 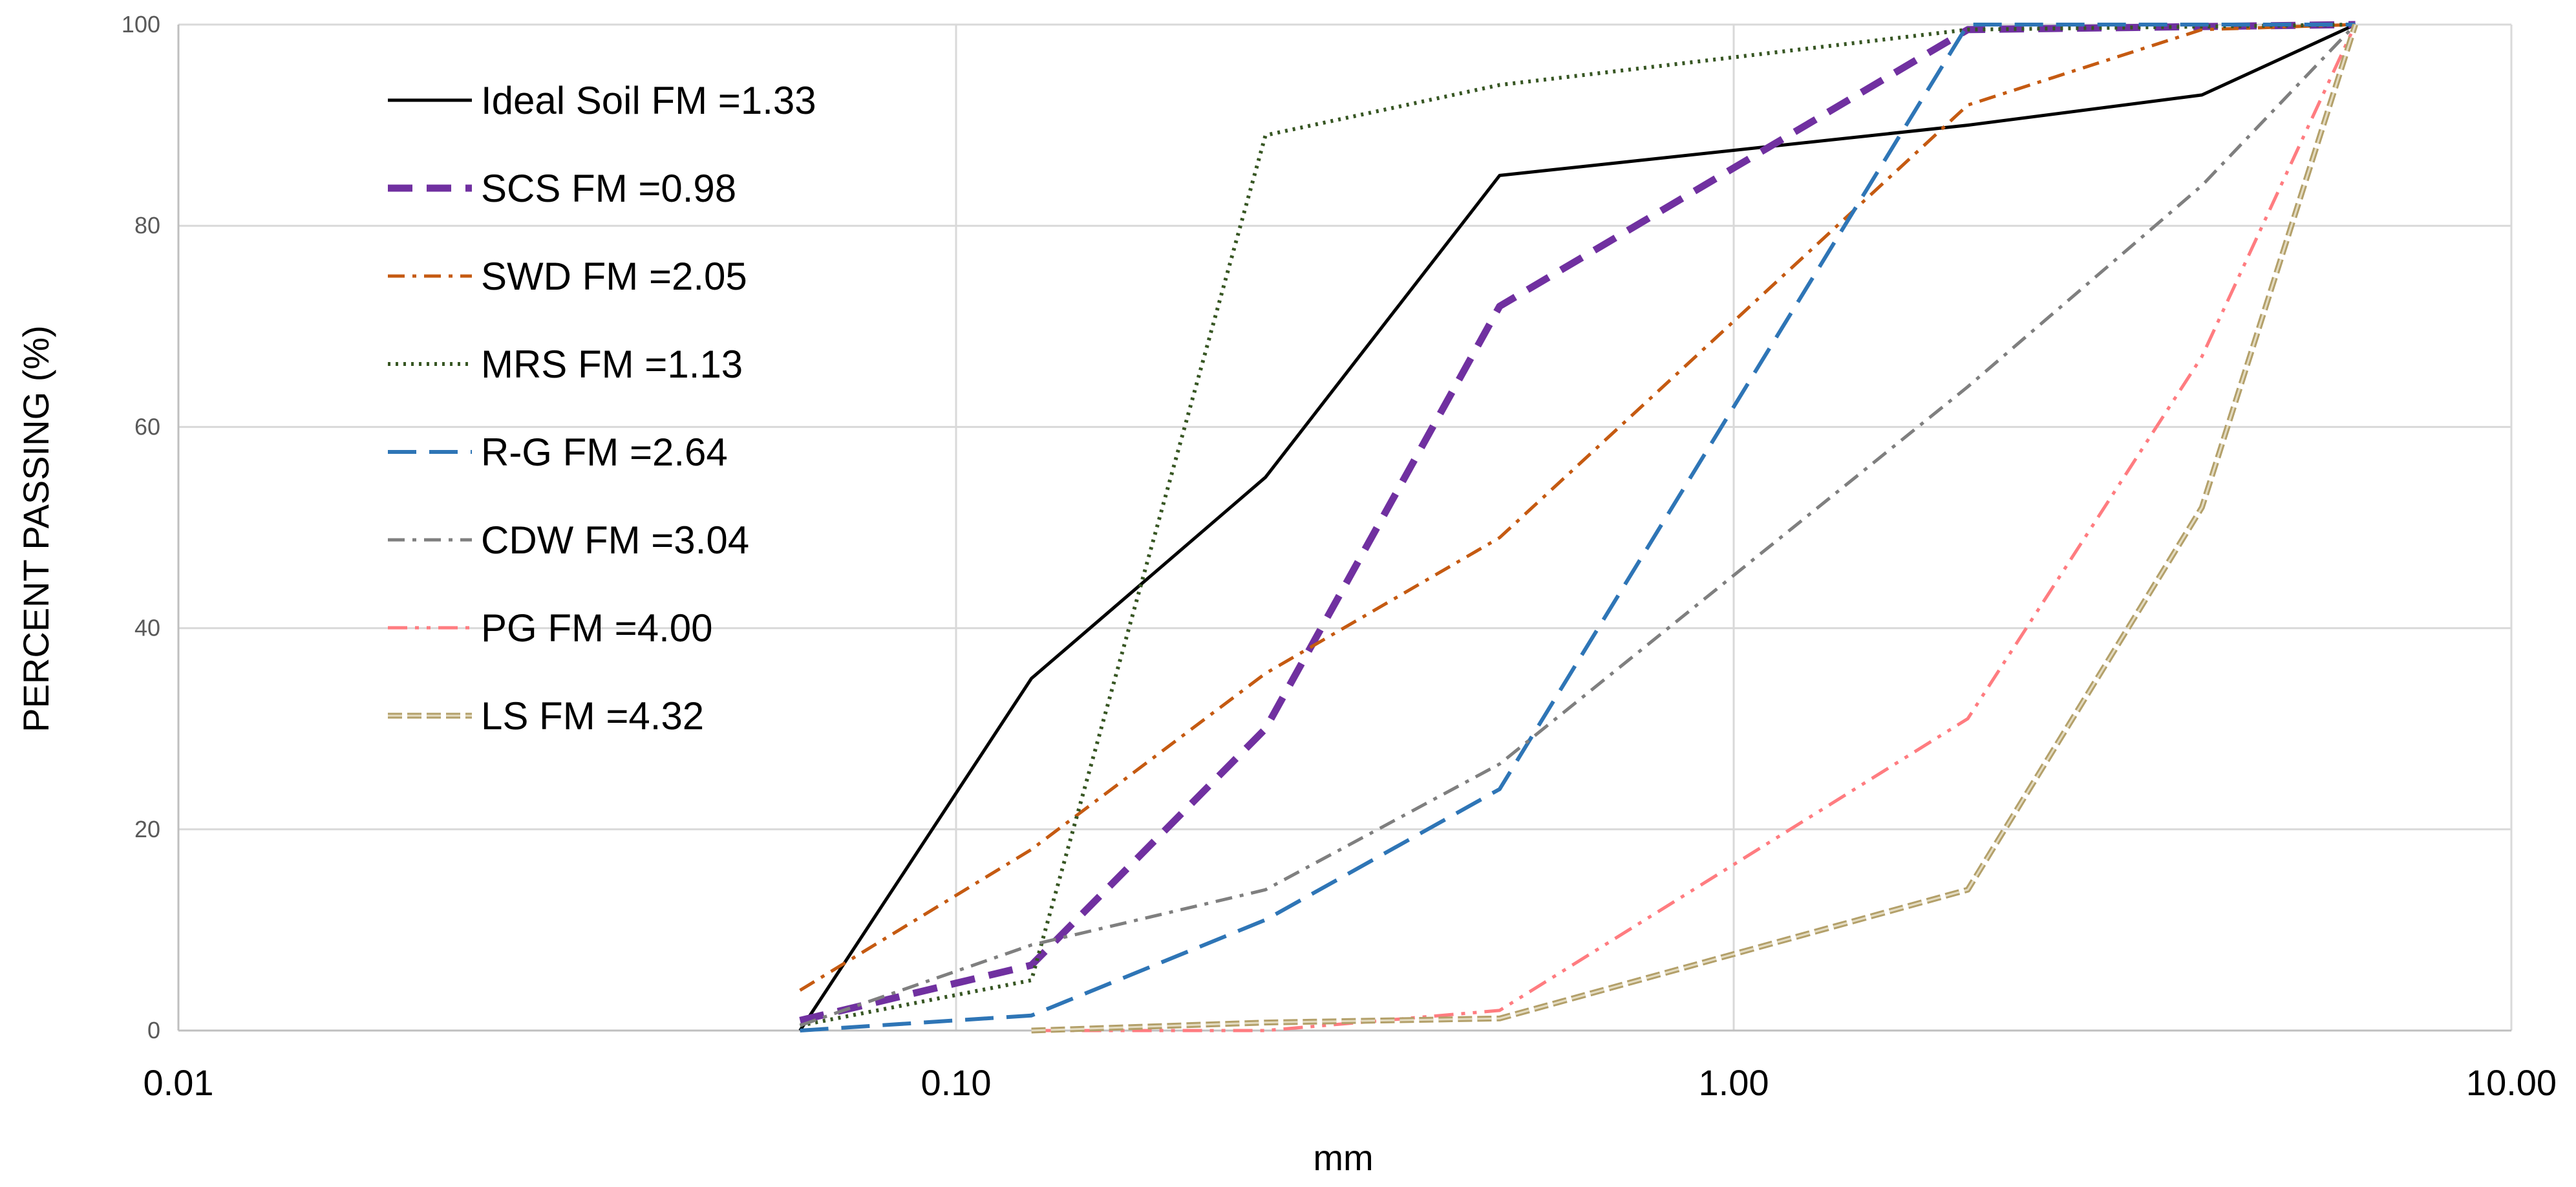 What do you see at coordinates (648, 100) in the screenshot?
I see `legend-label-1: Ideal Soil FM =1.33` at bounding box center [648, 100].